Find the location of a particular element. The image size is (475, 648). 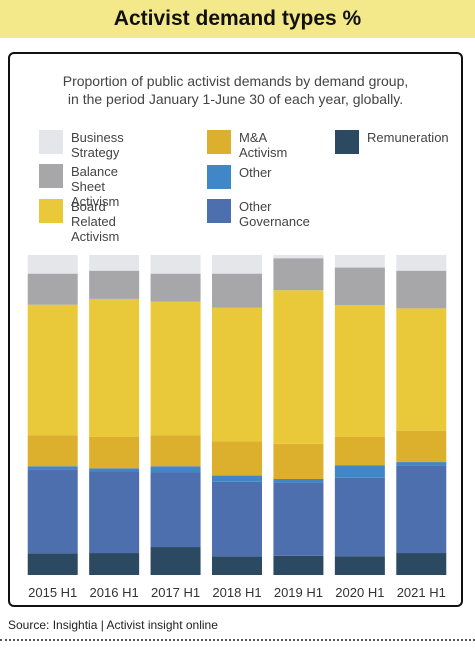

bar-segment-balance-sheet-activism-2020-h1 is located at coordinates (359, 286).